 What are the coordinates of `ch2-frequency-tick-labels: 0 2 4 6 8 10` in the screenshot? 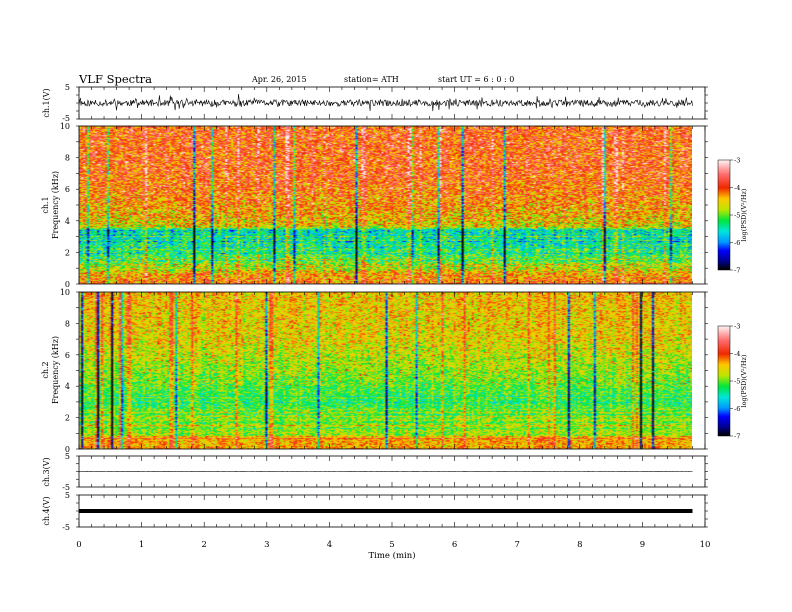 It's located at (65, 371).